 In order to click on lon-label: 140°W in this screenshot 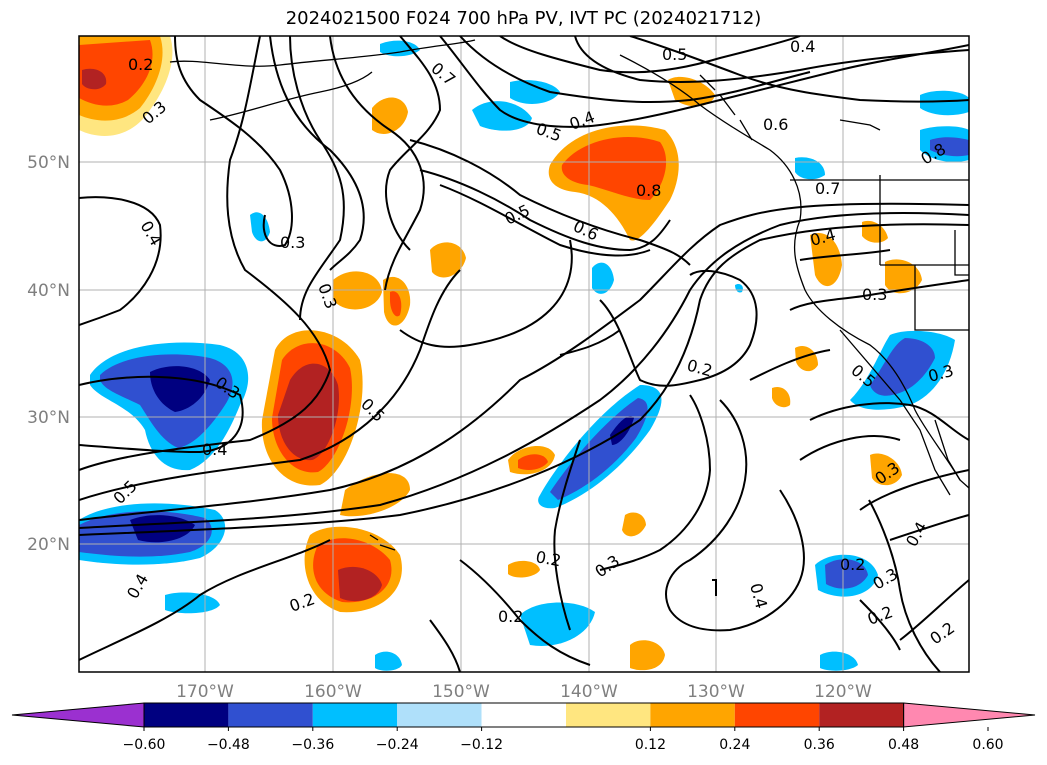, I will do `click(589, 692)`.